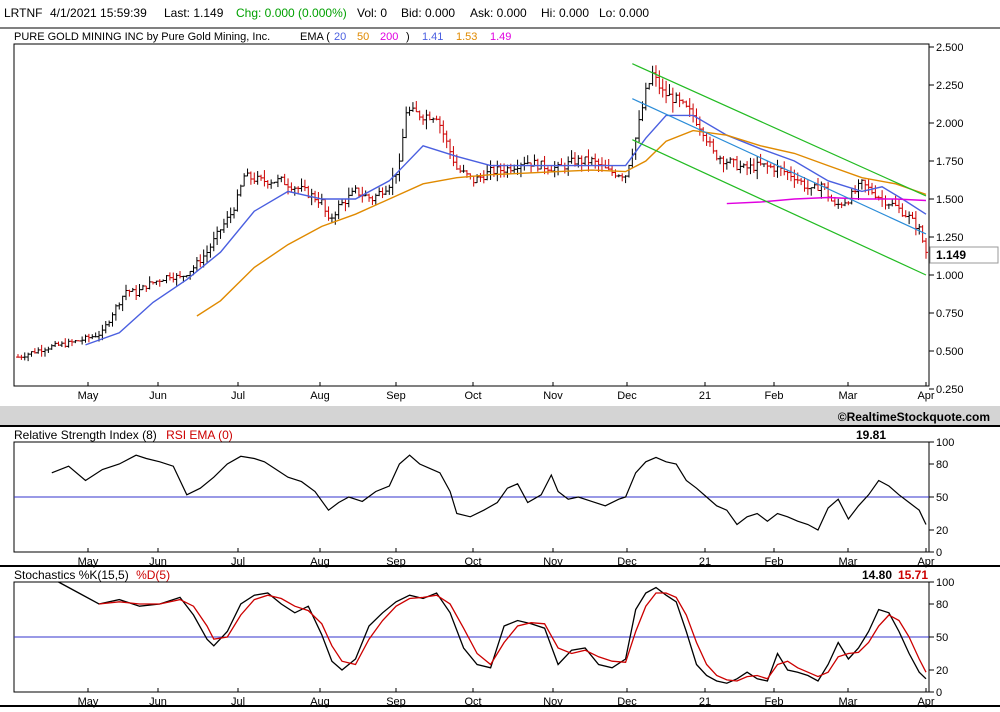 The height and width of the screenshot is (712, 1000). I want to click on quote-symbol: LRTNF, so click(23, 13).